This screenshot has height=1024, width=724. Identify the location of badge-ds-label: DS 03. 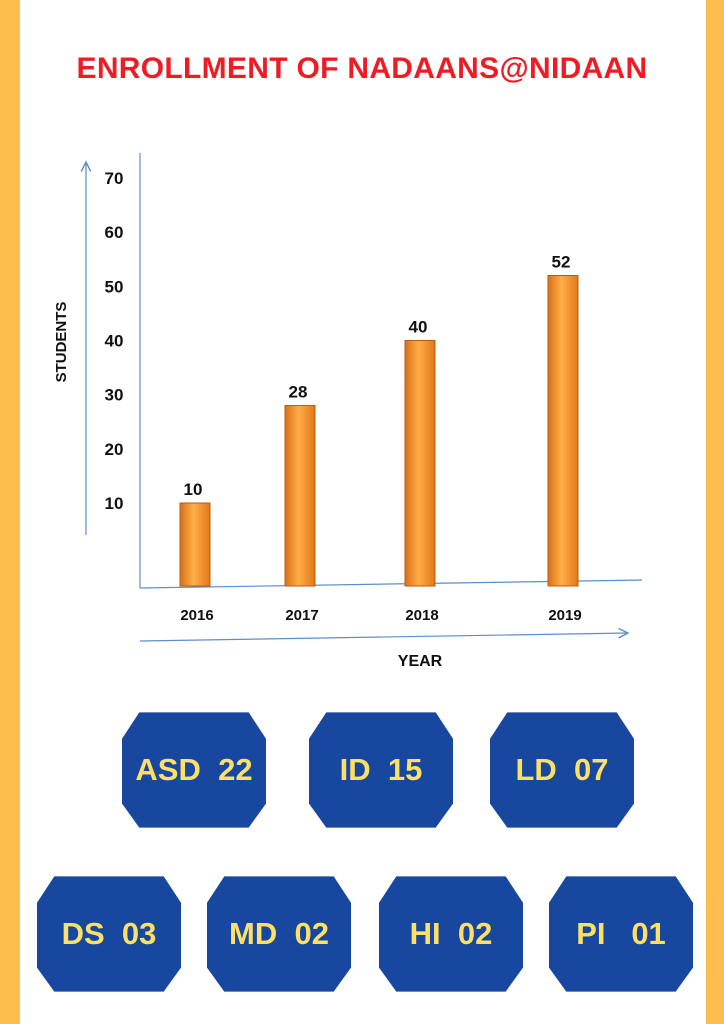
(109, 933).